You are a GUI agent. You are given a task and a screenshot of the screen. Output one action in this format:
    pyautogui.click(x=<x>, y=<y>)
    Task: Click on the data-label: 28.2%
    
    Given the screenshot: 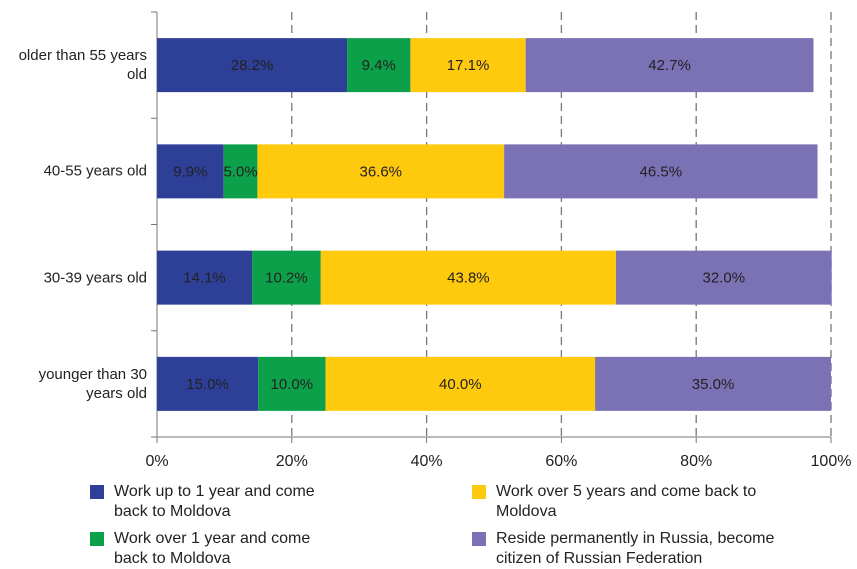 What is the action you would take?
    pyautogui.click(x=252, y=65)
    